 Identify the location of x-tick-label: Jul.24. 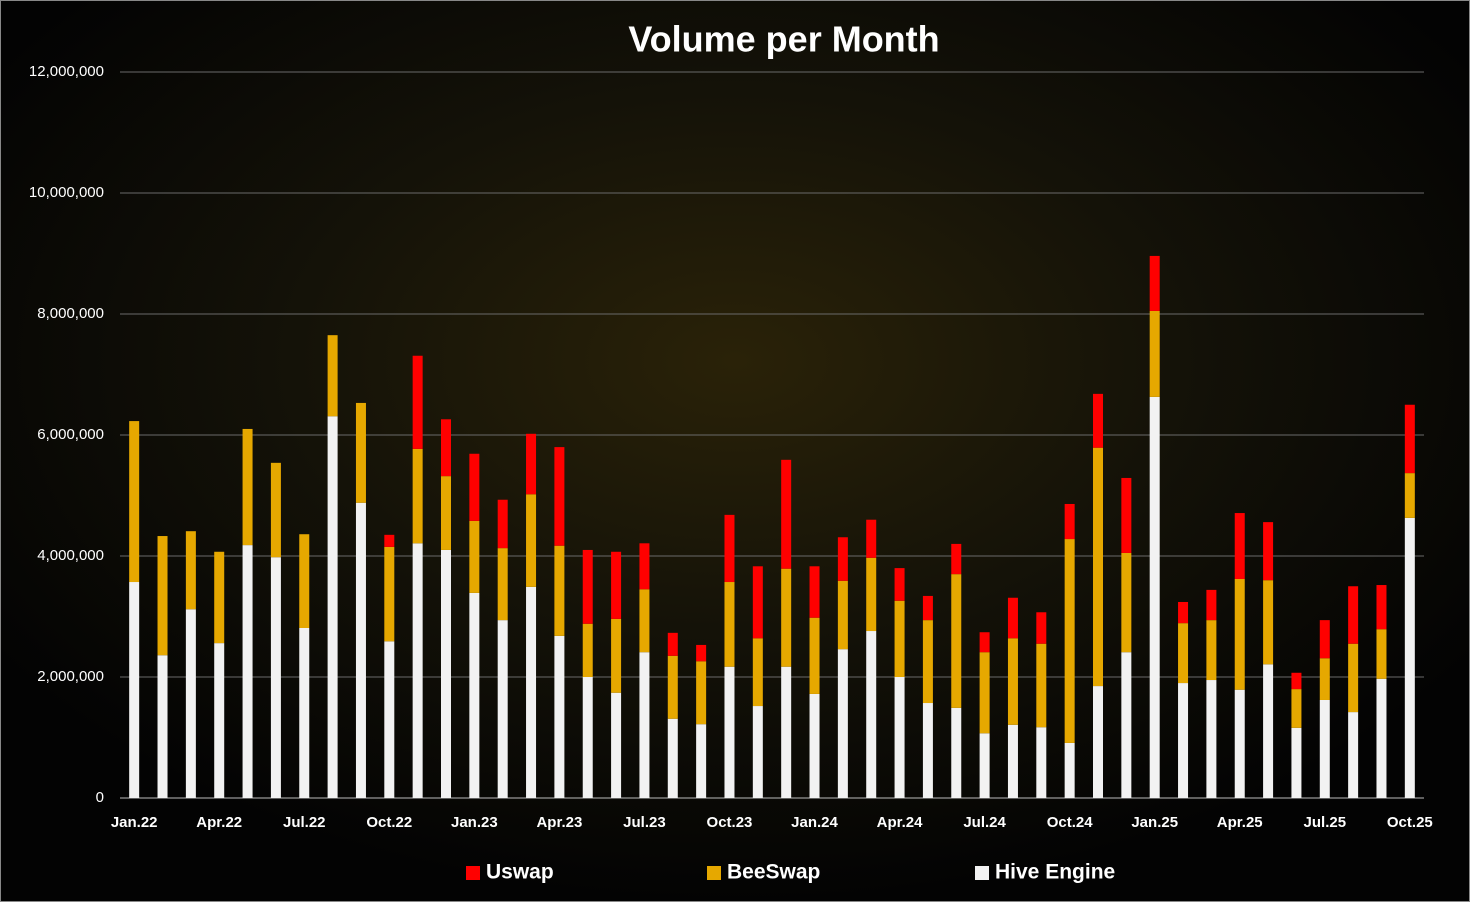
(984, 822).